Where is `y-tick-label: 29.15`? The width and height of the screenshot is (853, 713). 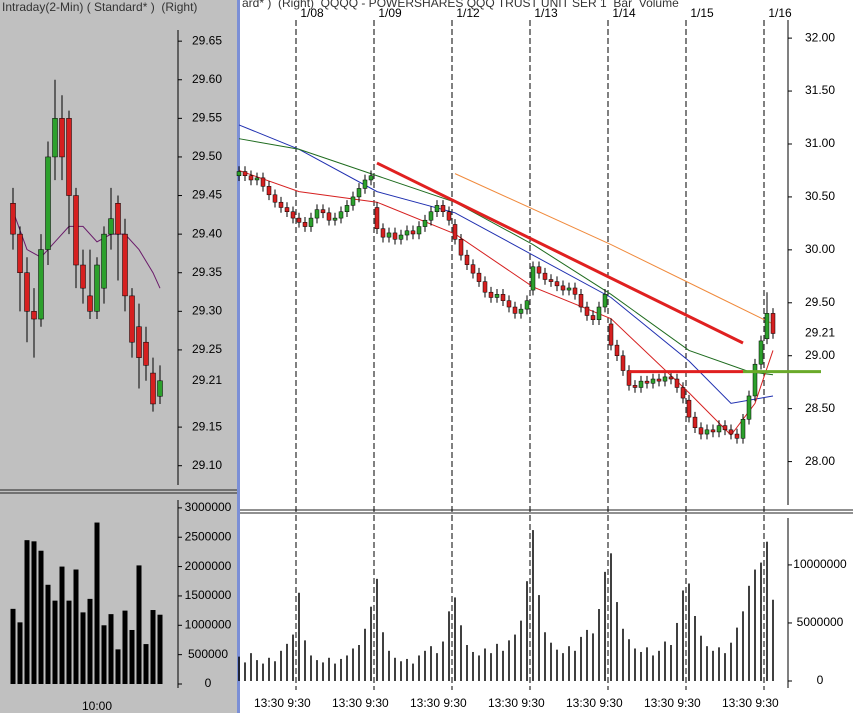
y-tick-label: 29.15 is located at coordinates (207, 426).